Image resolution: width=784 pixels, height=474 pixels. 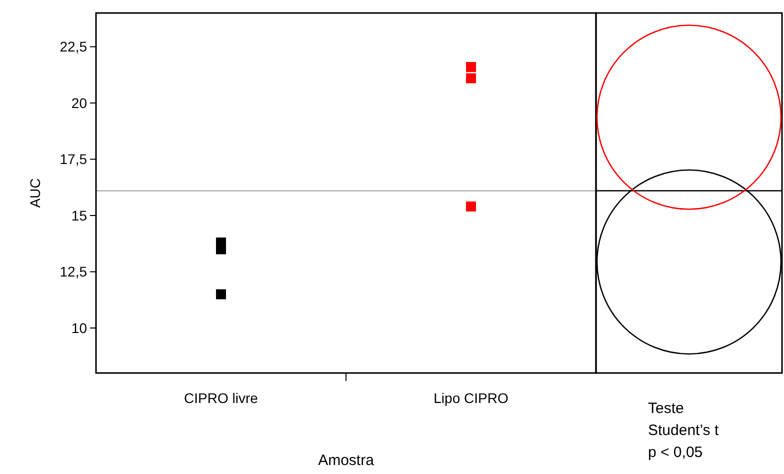 What do you see at coordinates (74, 46) in the screenshot?
I see `y-tick-label: 22,5` at bounding box center [74, 46].